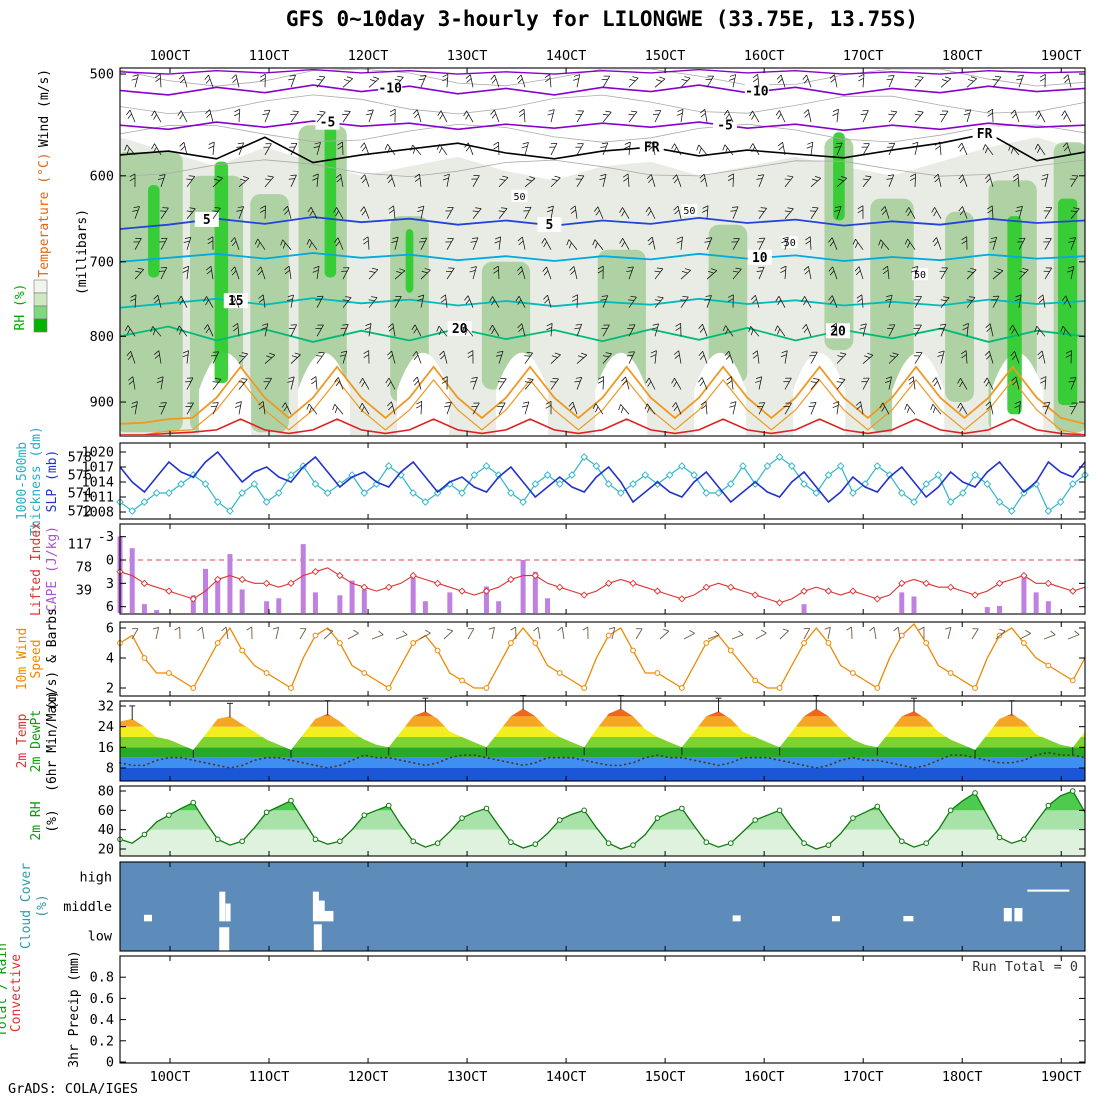  Describe the element at coordinates (601, 574) in the screenshot. I see `cape-li-panel` at that location.